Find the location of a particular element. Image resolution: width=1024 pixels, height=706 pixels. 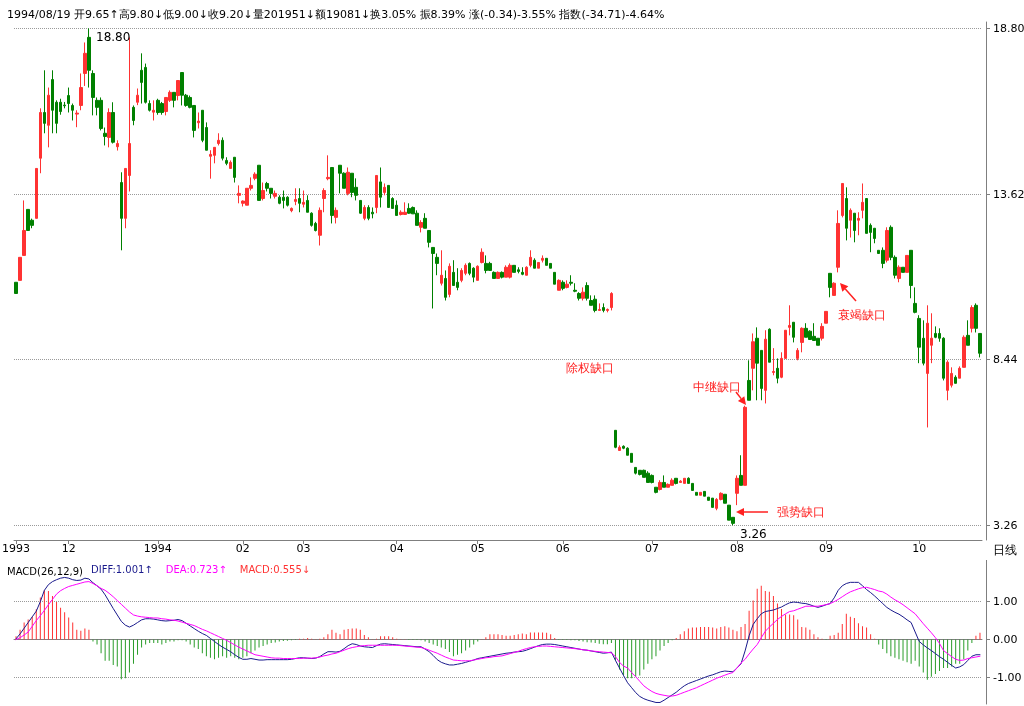

text: MACD:0.555↓ is located at coordinates (275, 569).